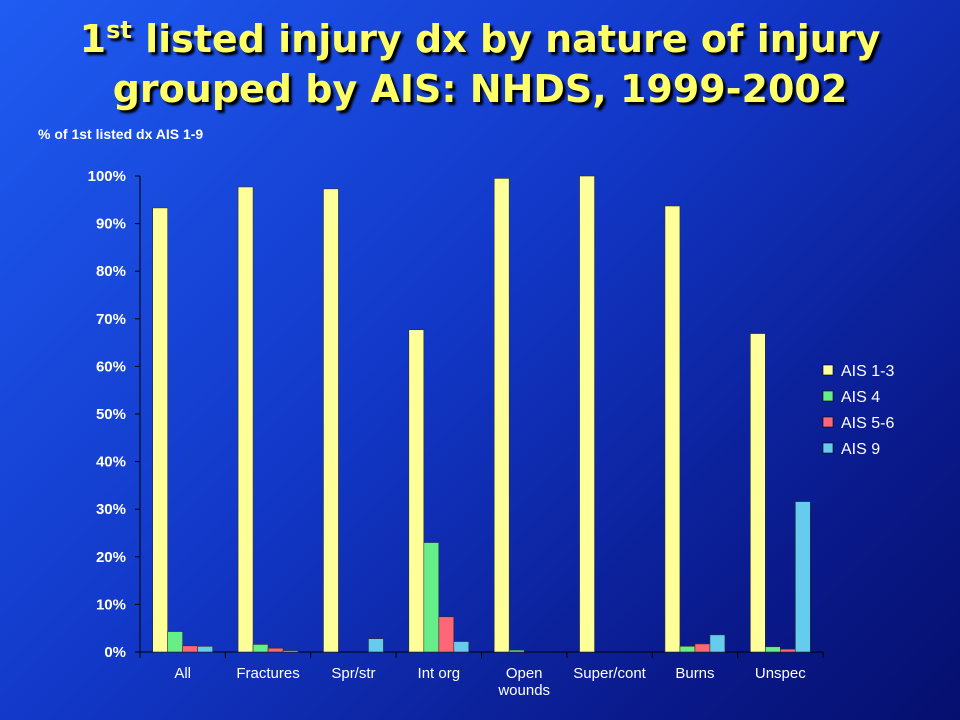 The width and height of the screenshot is (960, 720). Describe the element at coordinates (111, 604) in the screenshot. I see `y-tick-label: 10%` at that location.